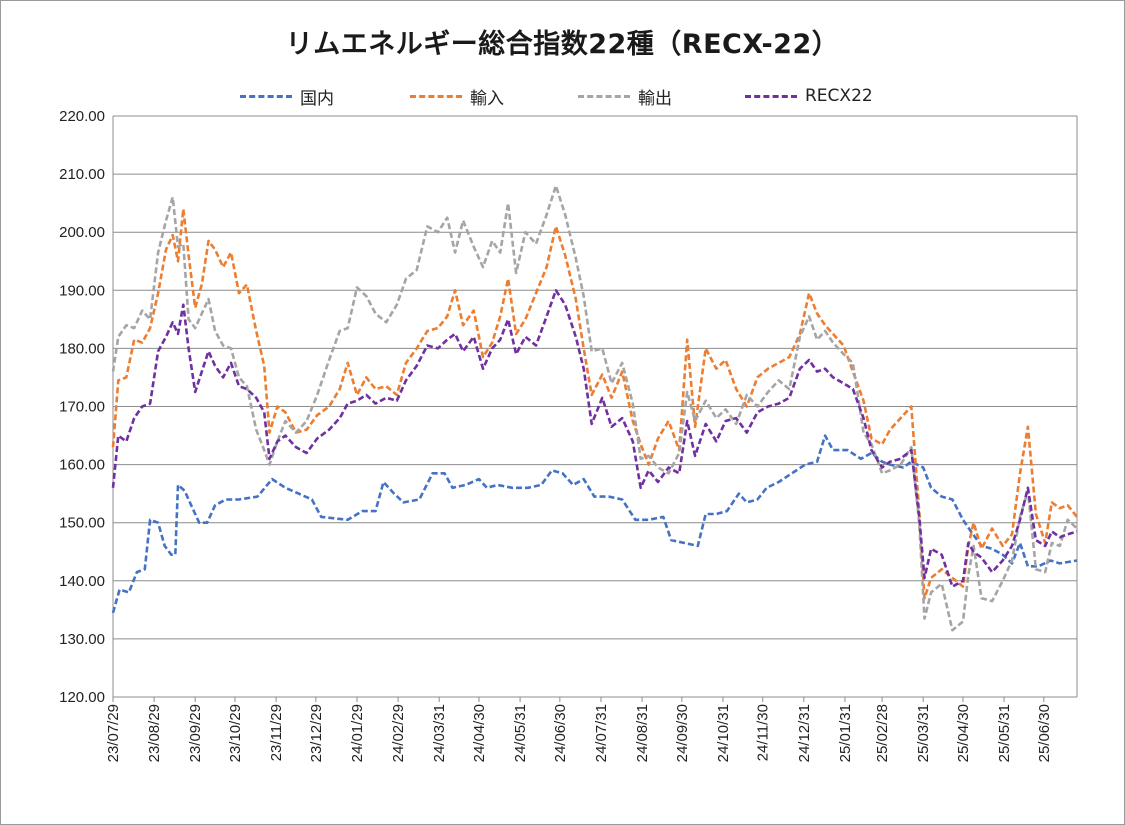  Describe the element at coordinates (923, 733) in the screenshot. I see `x-tick-label: 25/03/31` at that location.